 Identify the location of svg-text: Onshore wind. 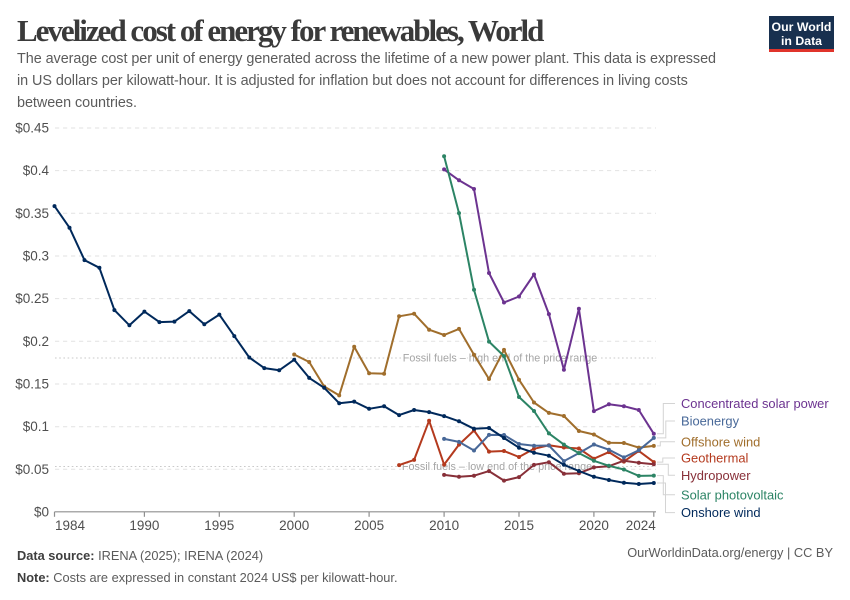
(721, 512).